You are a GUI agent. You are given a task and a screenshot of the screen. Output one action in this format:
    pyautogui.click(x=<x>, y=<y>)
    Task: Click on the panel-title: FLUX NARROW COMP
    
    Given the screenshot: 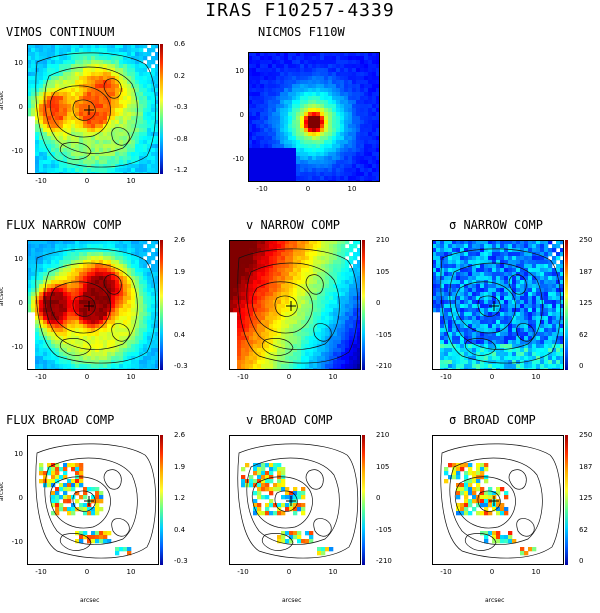 What is the action you would take?
    pyautogui.click(x=64, y=225)
    